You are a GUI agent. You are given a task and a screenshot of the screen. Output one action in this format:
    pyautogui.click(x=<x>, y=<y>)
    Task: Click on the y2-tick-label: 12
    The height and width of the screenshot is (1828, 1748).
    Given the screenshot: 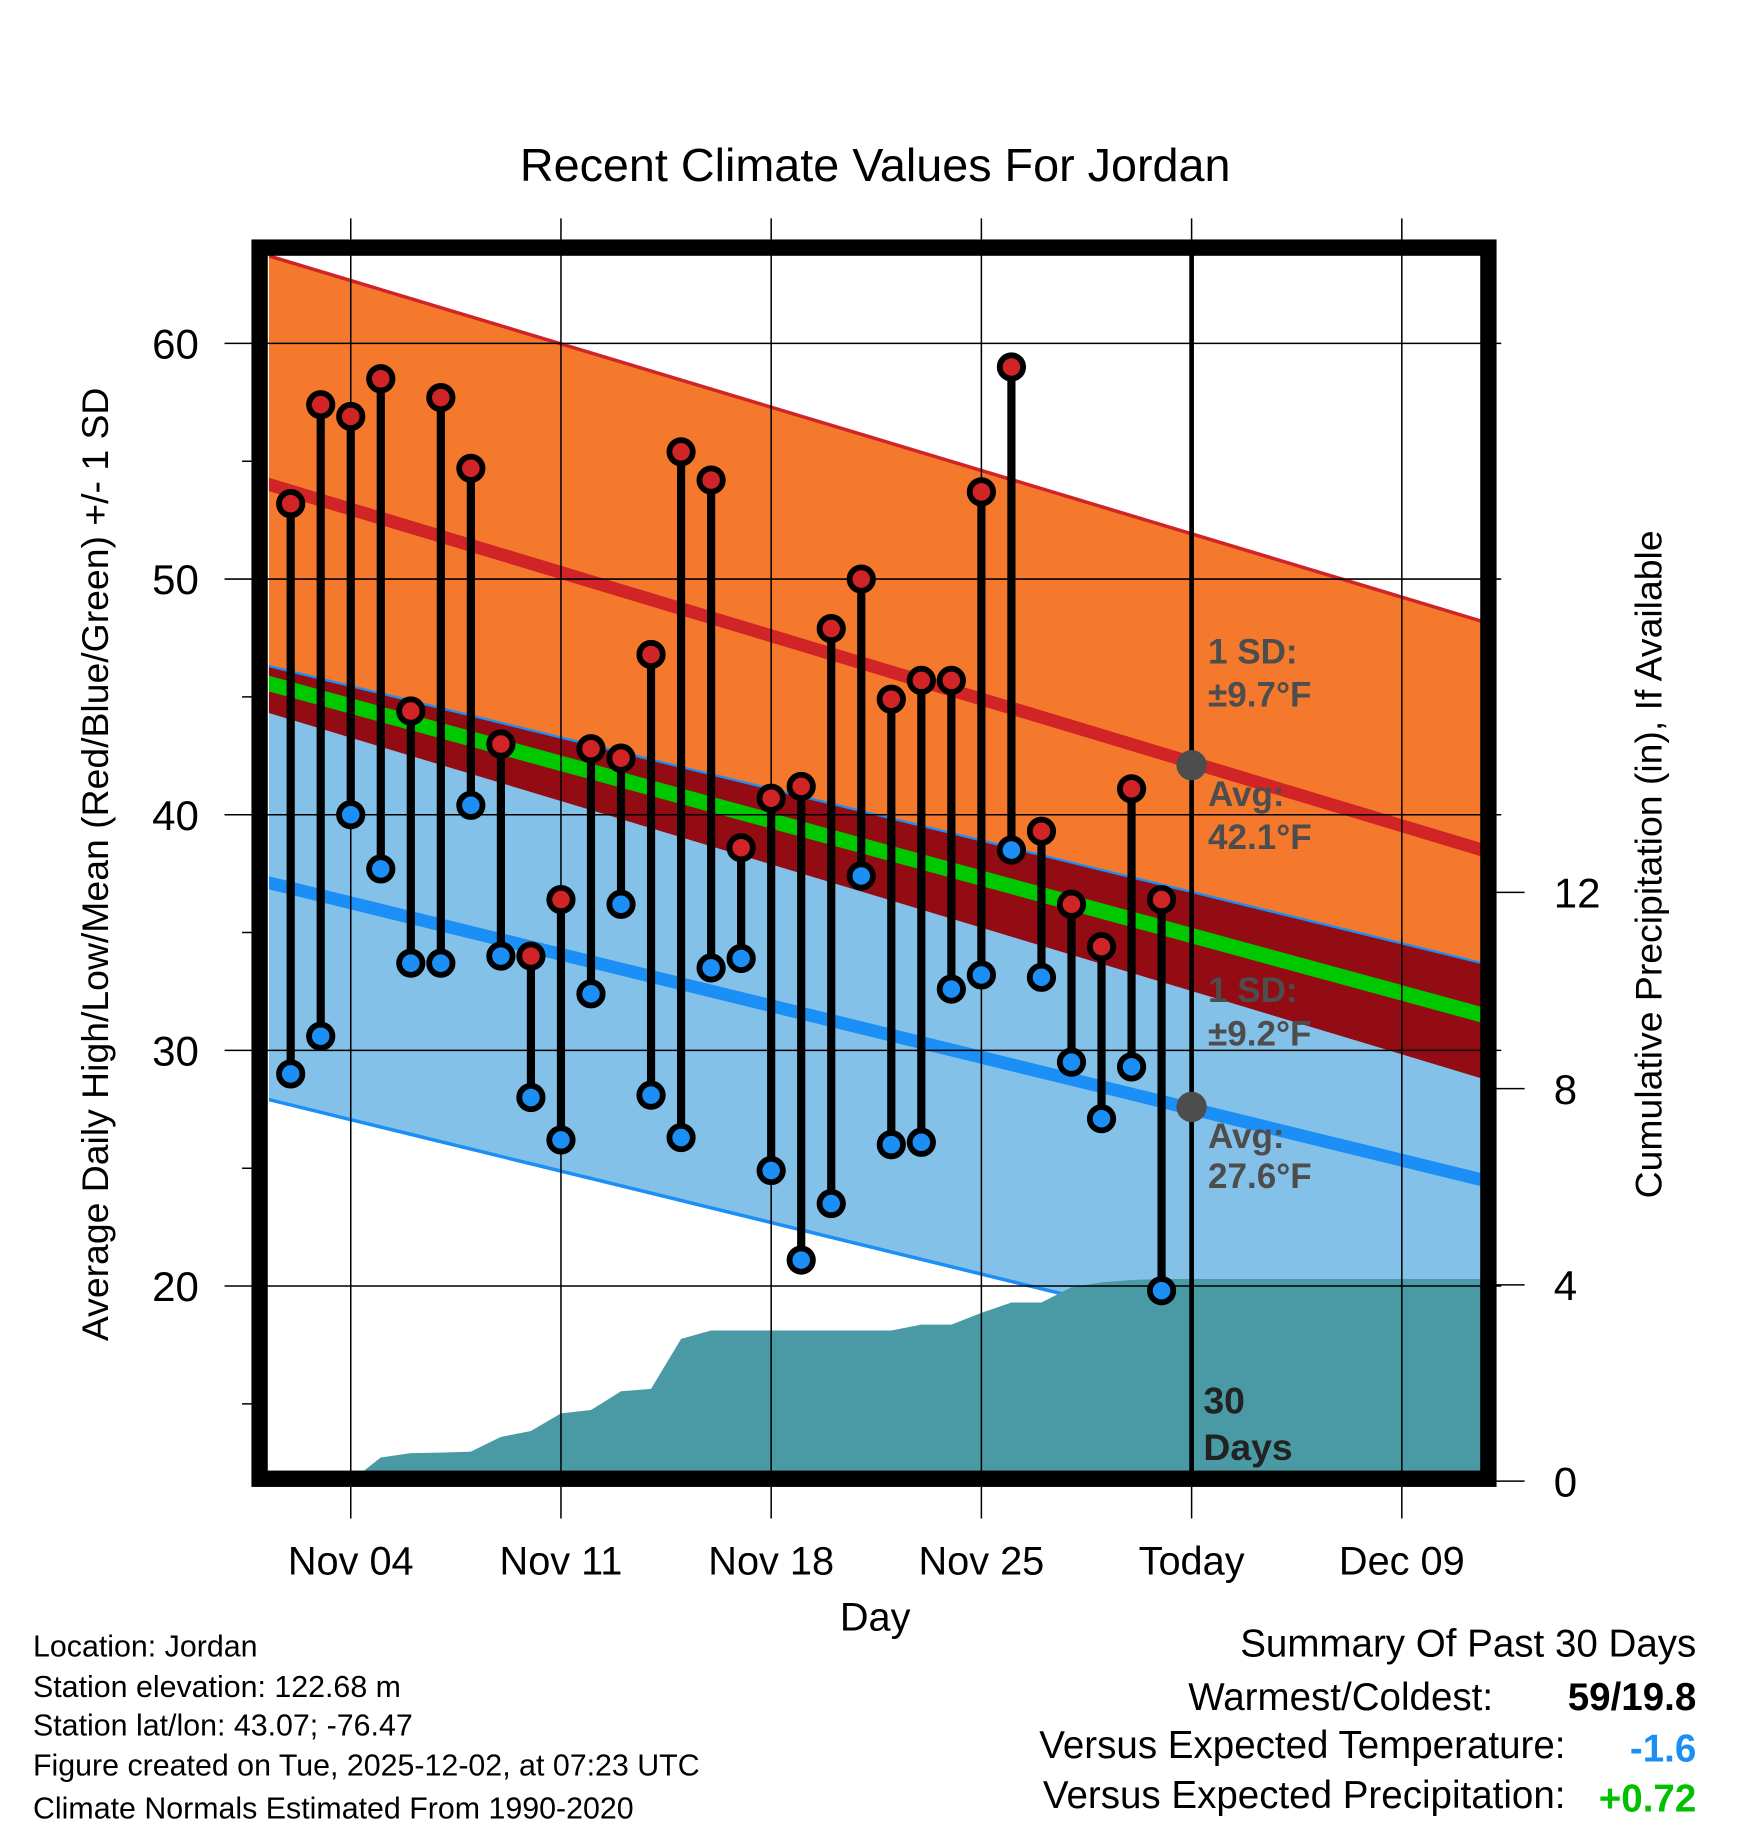 What is the action you would take?
    pyautogui.click(x=1577, y=893)
    